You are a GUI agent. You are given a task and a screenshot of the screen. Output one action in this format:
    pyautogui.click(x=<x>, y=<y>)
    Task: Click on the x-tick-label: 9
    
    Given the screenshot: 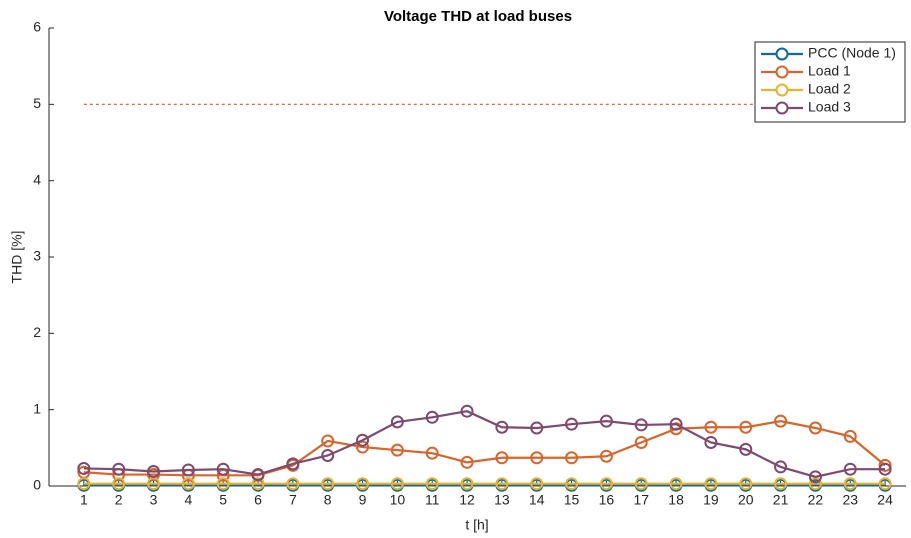 What is the action you would take?
    pyautogui.click(x=363, y=500)
    